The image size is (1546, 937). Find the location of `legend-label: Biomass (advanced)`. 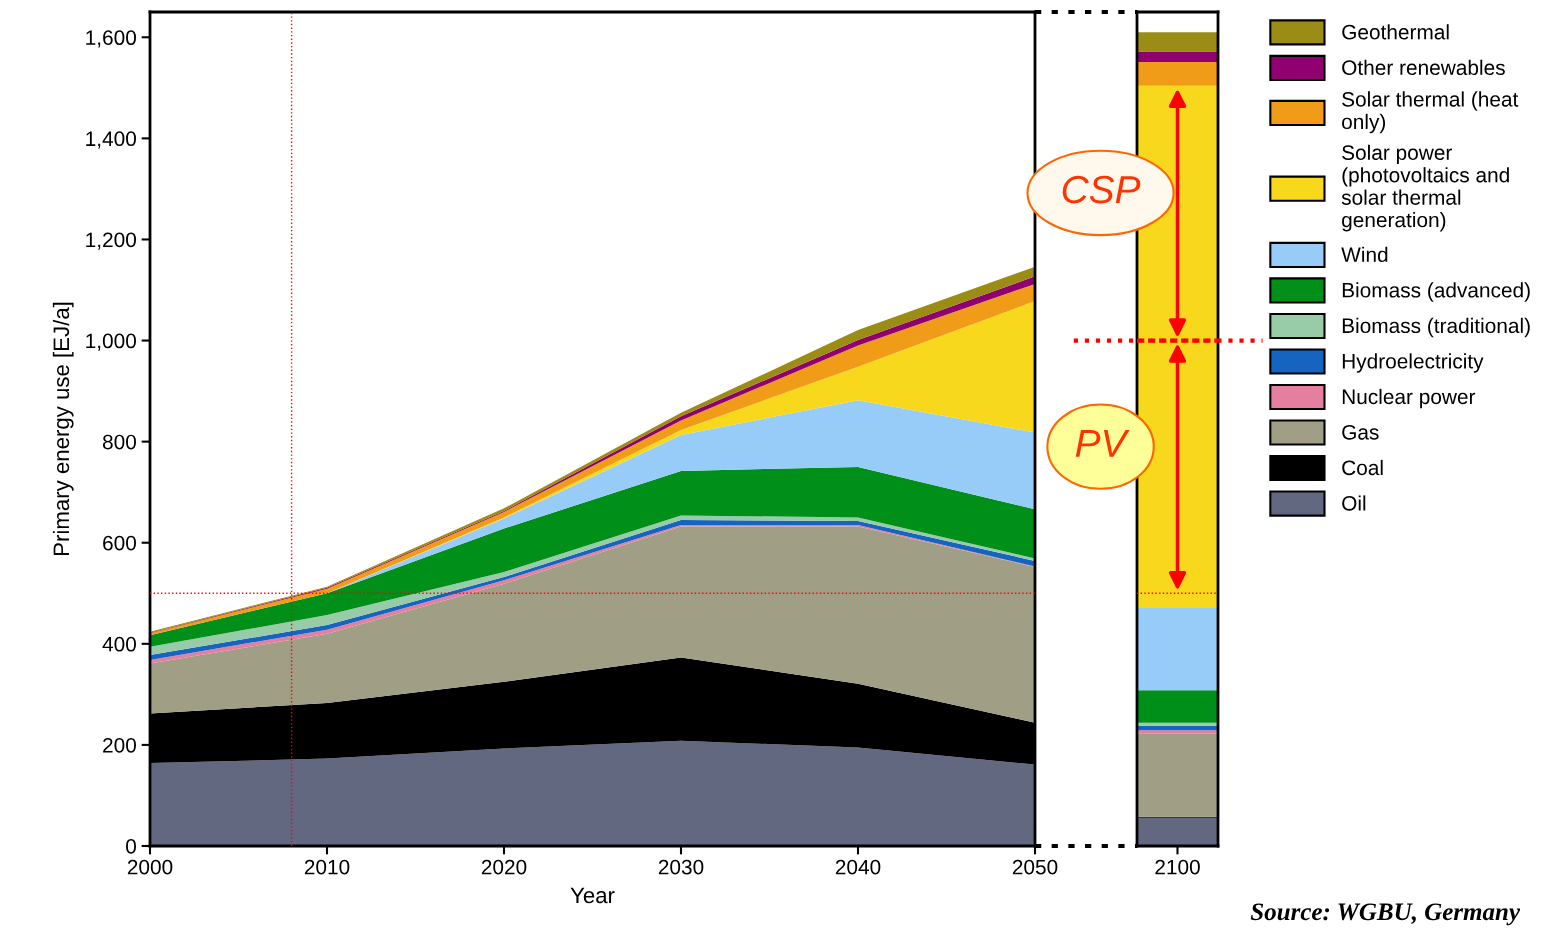

legend-label: Biomass (advanced) is located at coordinates (1436, 292).